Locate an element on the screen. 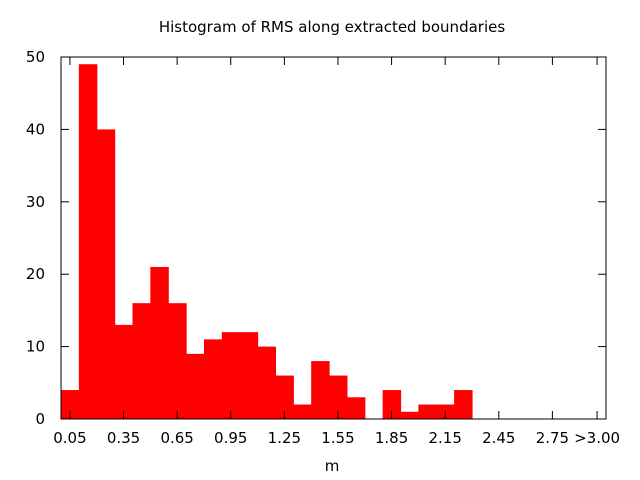 This screenshot has width=640, height=480. x-tick-label: 0.35 is located at coordinates (123, 438).